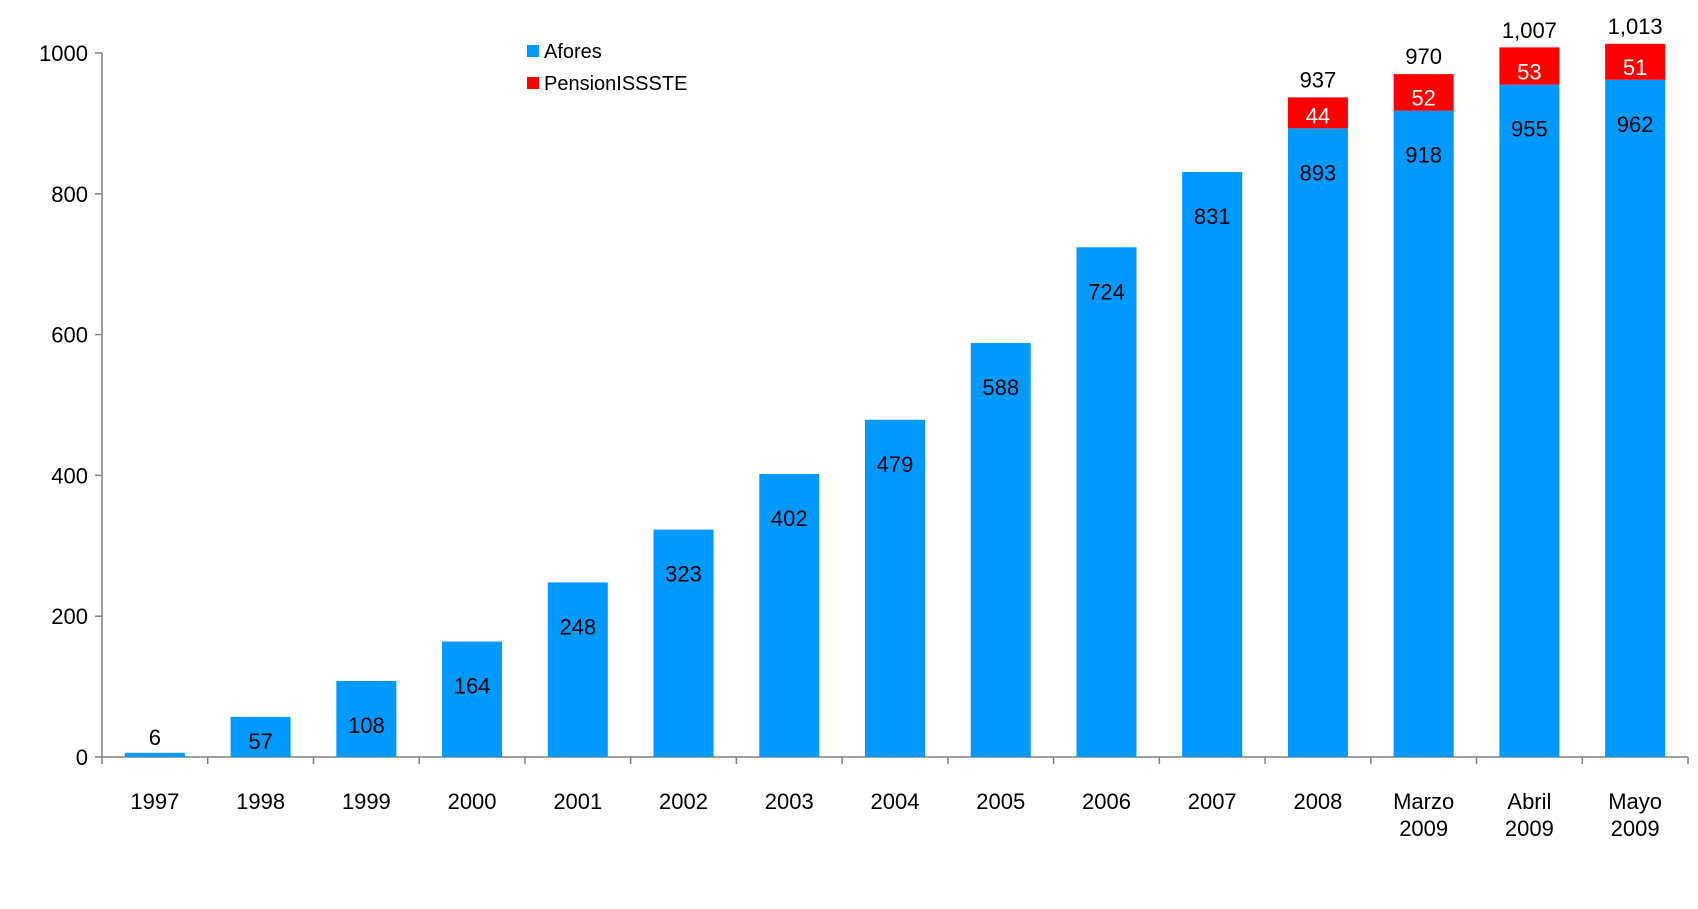 The height and width of the screenshot is (909, 1698). What do you see at coordinates (1635, 67) in the screenshot?
I see `data-label-pensionissste: 51` at bounding box center [1635, 67].